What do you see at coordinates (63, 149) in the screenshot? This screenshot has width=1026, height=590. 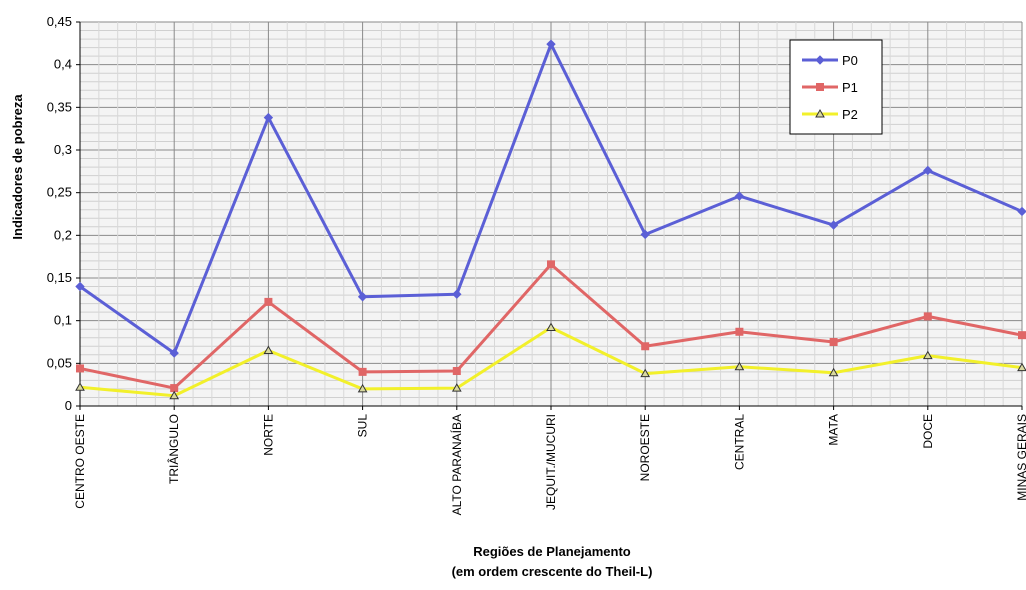 I see `y-tick-label: 0,3` at bounding box center [63, 149].